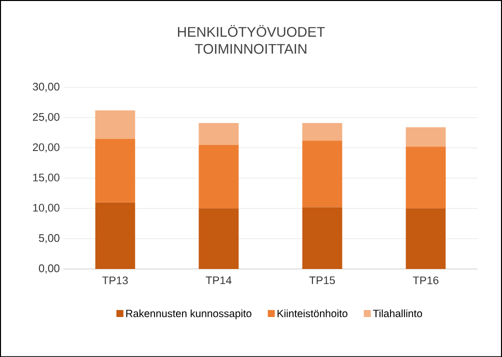 The image size is (502, 357). Describe the element at coordinates (46, 178) in the screenshot. I see `y-tick-label: 15,00` at that location.